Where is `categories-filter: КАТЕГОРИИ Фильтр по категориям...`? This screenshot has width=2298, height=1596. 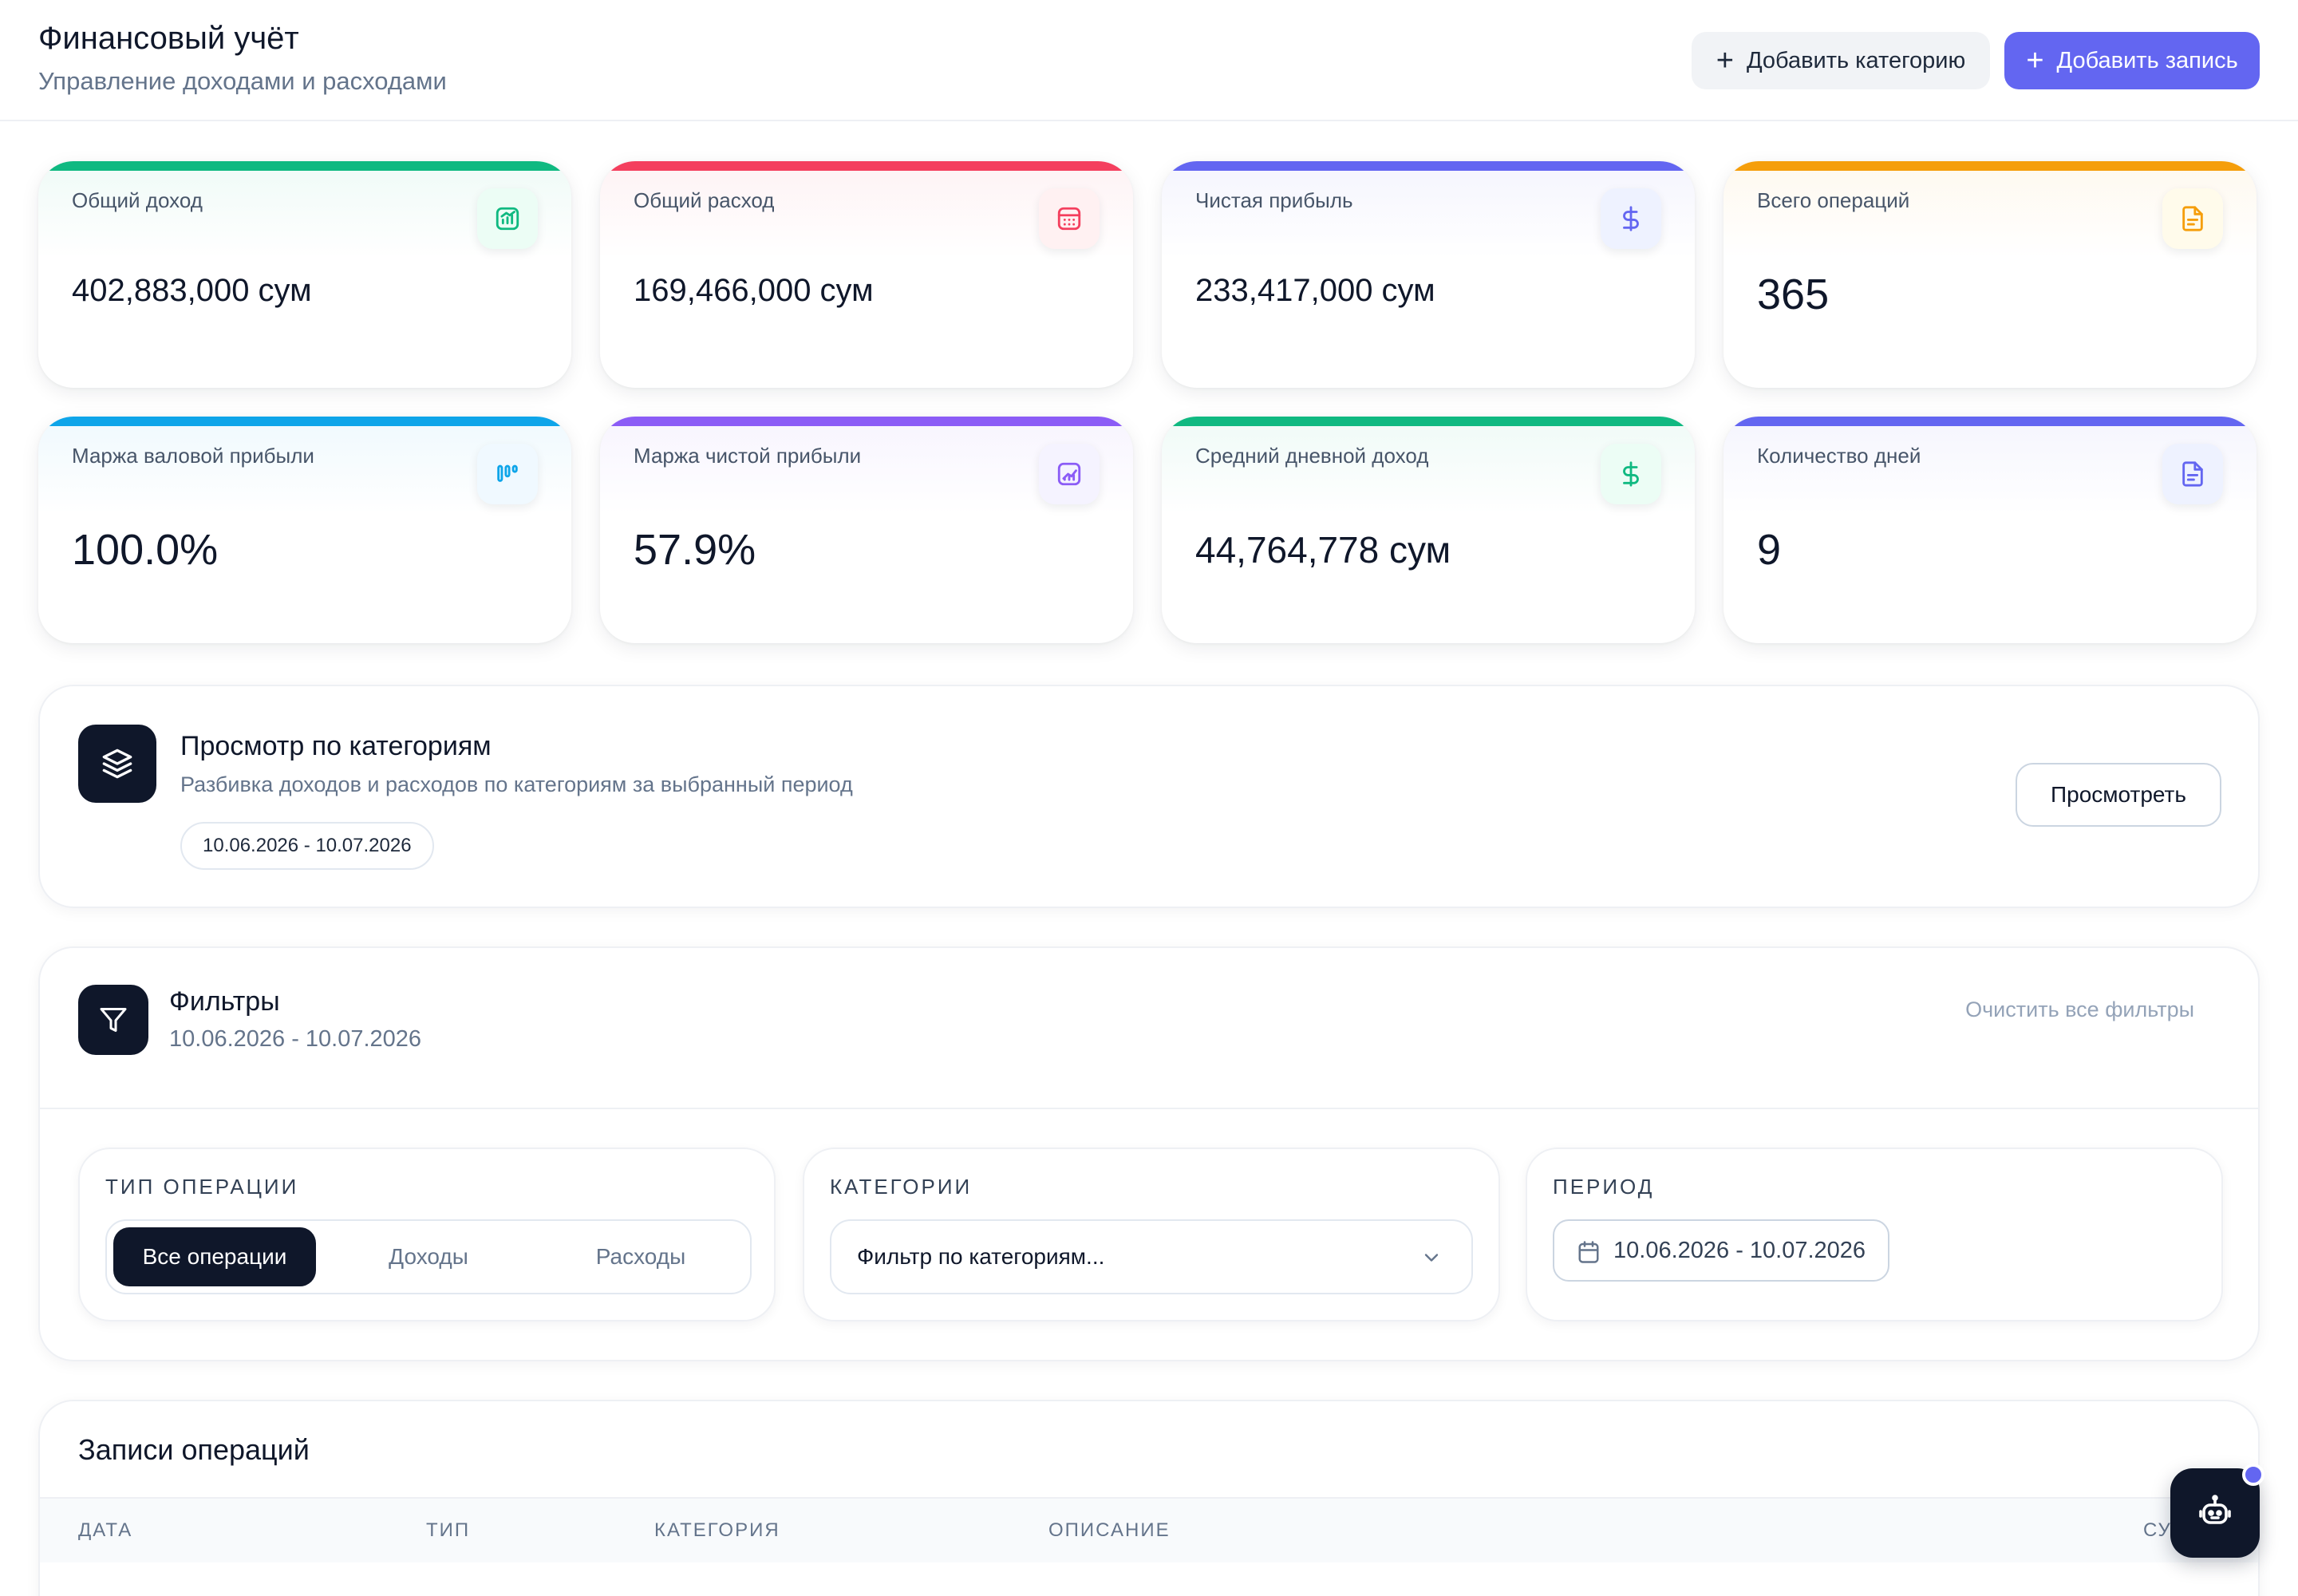
categories-filter: КАТЕГОРИИ Фильтр по категориям... is located at coordinates (1152, 1234).